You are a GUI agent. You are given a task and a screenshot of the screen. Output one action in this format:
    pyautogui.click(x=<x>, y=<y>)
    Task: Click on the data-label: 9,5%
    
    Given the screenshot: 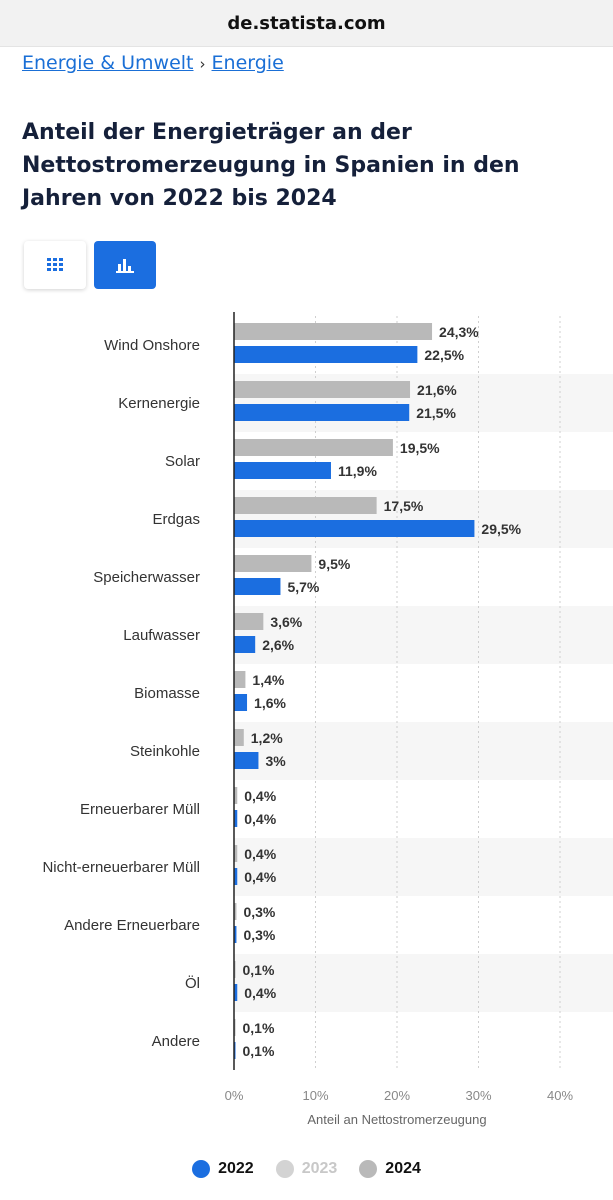 What is the action you would take?
    pyautogui.click(x=334, y=564)
    